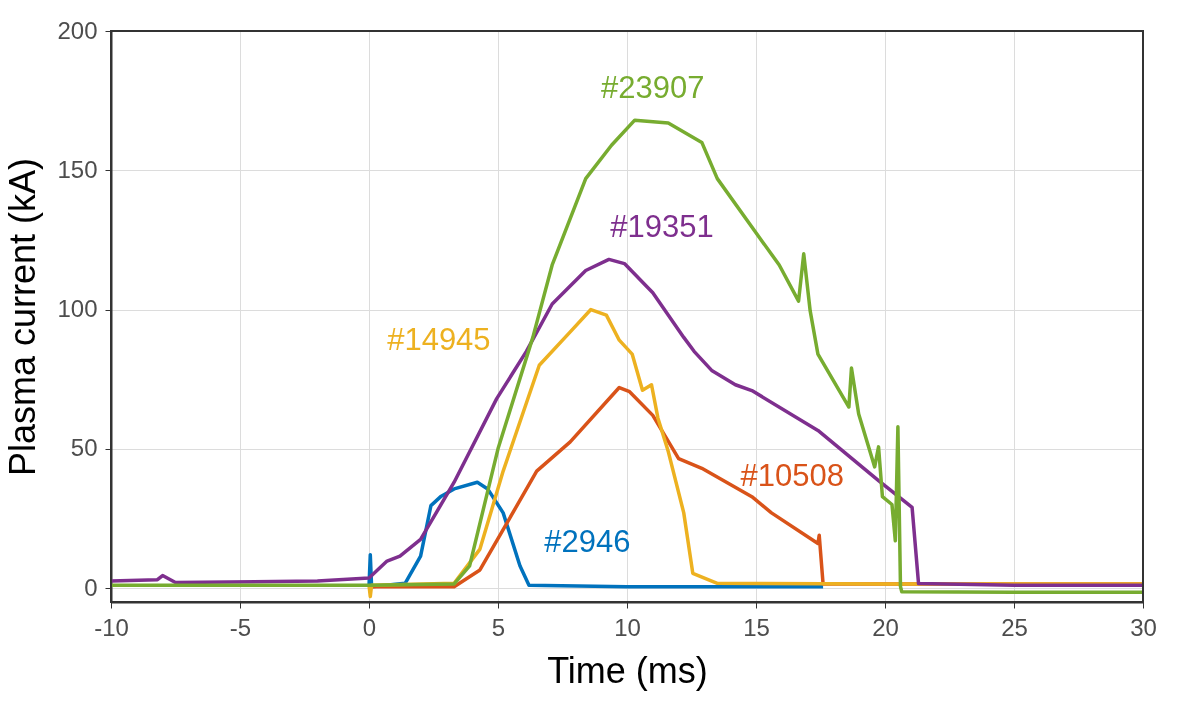 The width and height of the screenshot is (1192, 703). What do you see at coordinates (662, 227) in the screenshot?
I see `series-label: #19351` at bounding box center [662, 227].